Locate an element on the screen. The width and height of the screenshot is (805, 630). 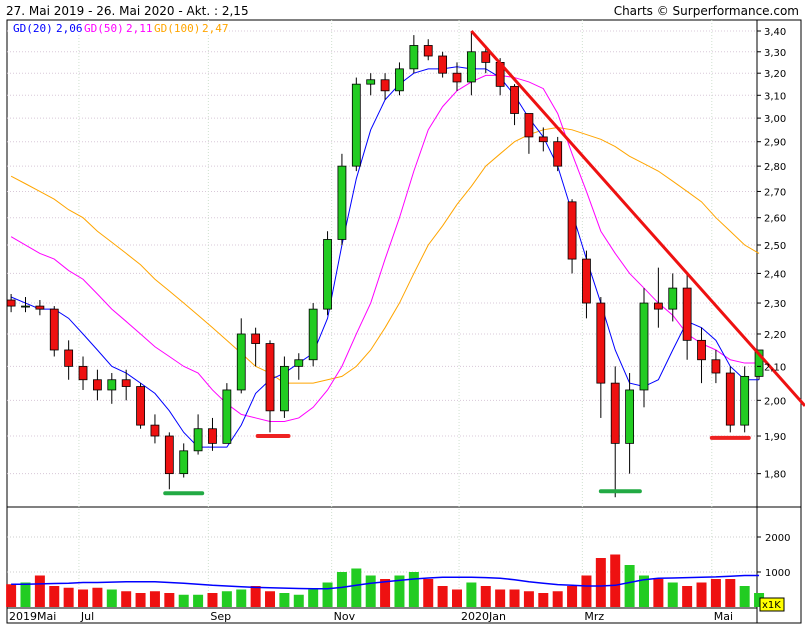
price-tick-label: 2,40 is located at coordinates (775, 274).